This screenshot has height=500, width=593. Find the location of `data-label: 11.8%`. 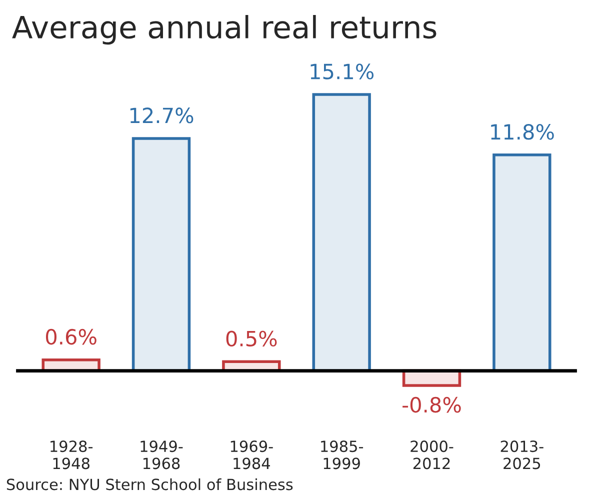

data-label: 11.8% is located at coordinates (522, 132).